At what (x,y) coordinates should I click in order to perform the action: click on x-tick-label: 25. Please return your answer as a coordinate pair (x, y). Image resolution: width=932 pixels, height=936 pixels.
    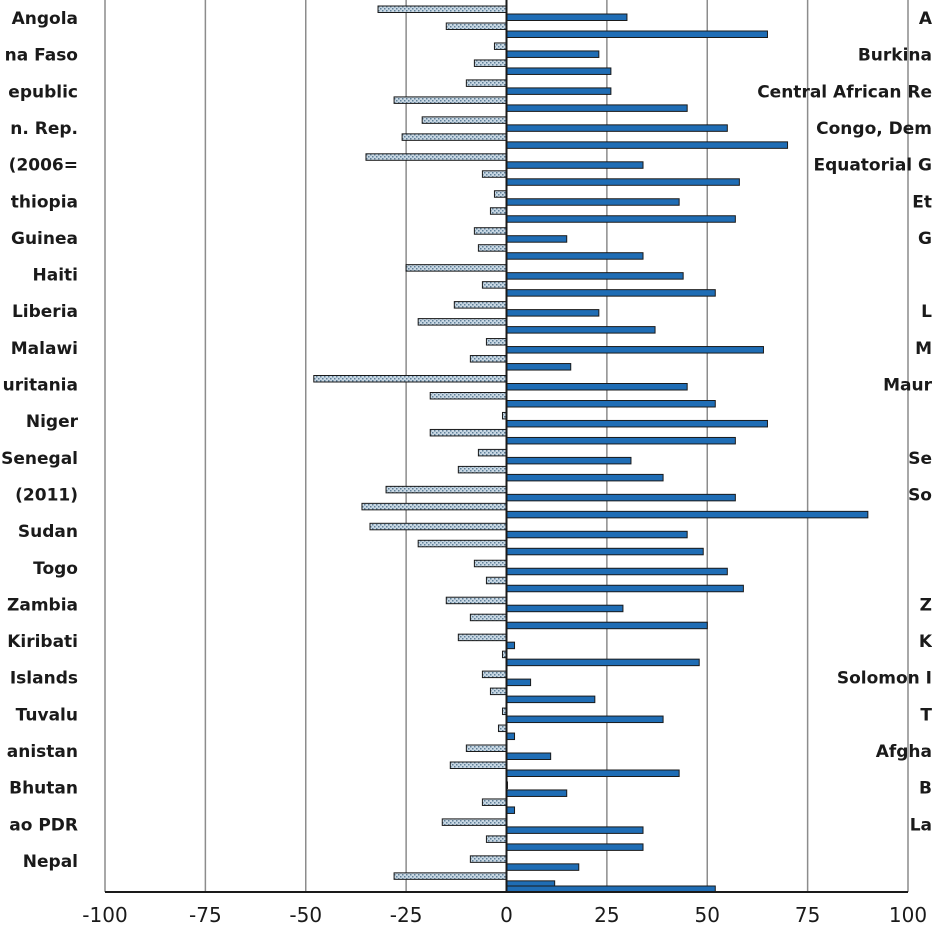
    Looking at the image, I should click on (606, 915).